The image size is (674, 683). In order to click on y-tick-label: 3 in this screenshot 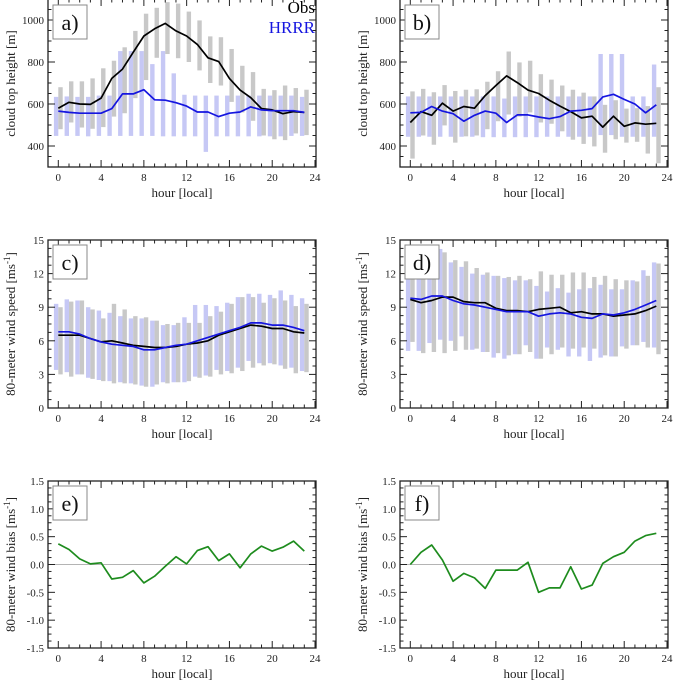, I will do `click(42, 375)`.